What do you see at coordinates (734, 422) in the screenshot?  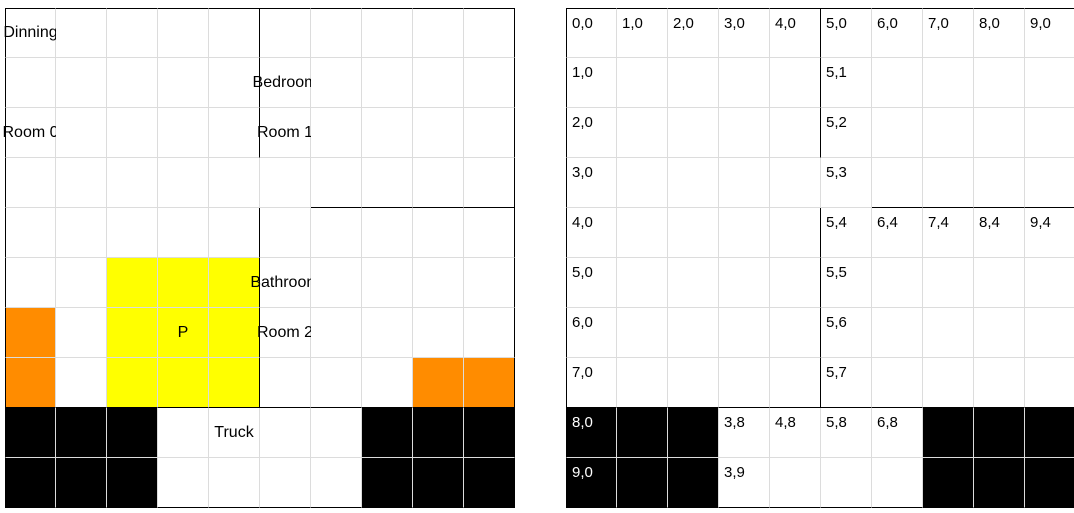 I see `coord-label: 3,8` at bounding box center [734, 422].